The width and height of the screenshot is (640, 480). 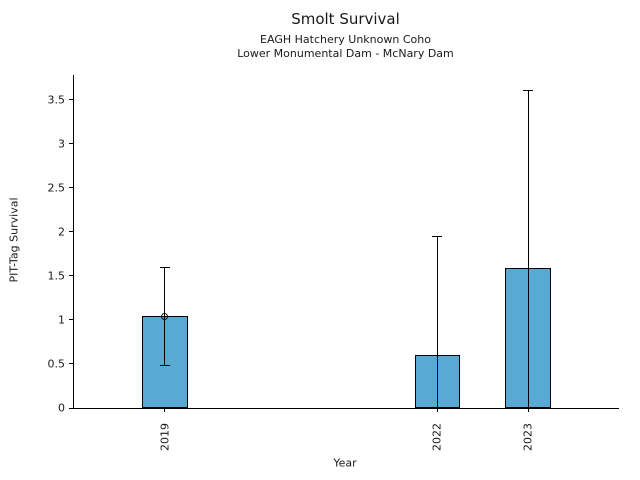 I want to click on chart-subtitle-line2: Lower Monumental Dam - McNary Dam, so click(x=345, y=53).